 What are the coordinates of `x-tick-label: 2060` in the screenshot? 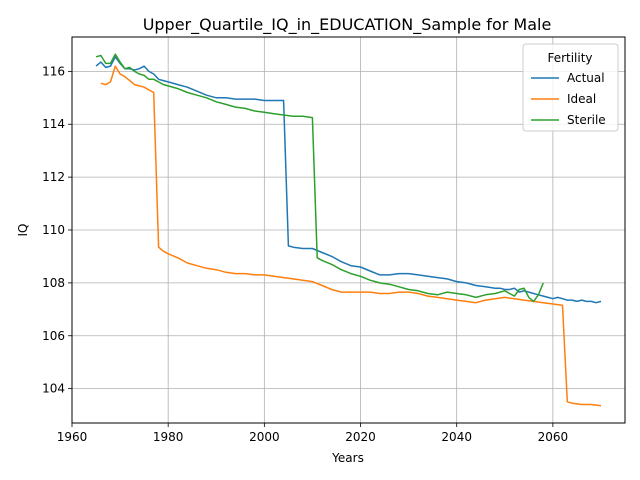 It's located at (553, 437).